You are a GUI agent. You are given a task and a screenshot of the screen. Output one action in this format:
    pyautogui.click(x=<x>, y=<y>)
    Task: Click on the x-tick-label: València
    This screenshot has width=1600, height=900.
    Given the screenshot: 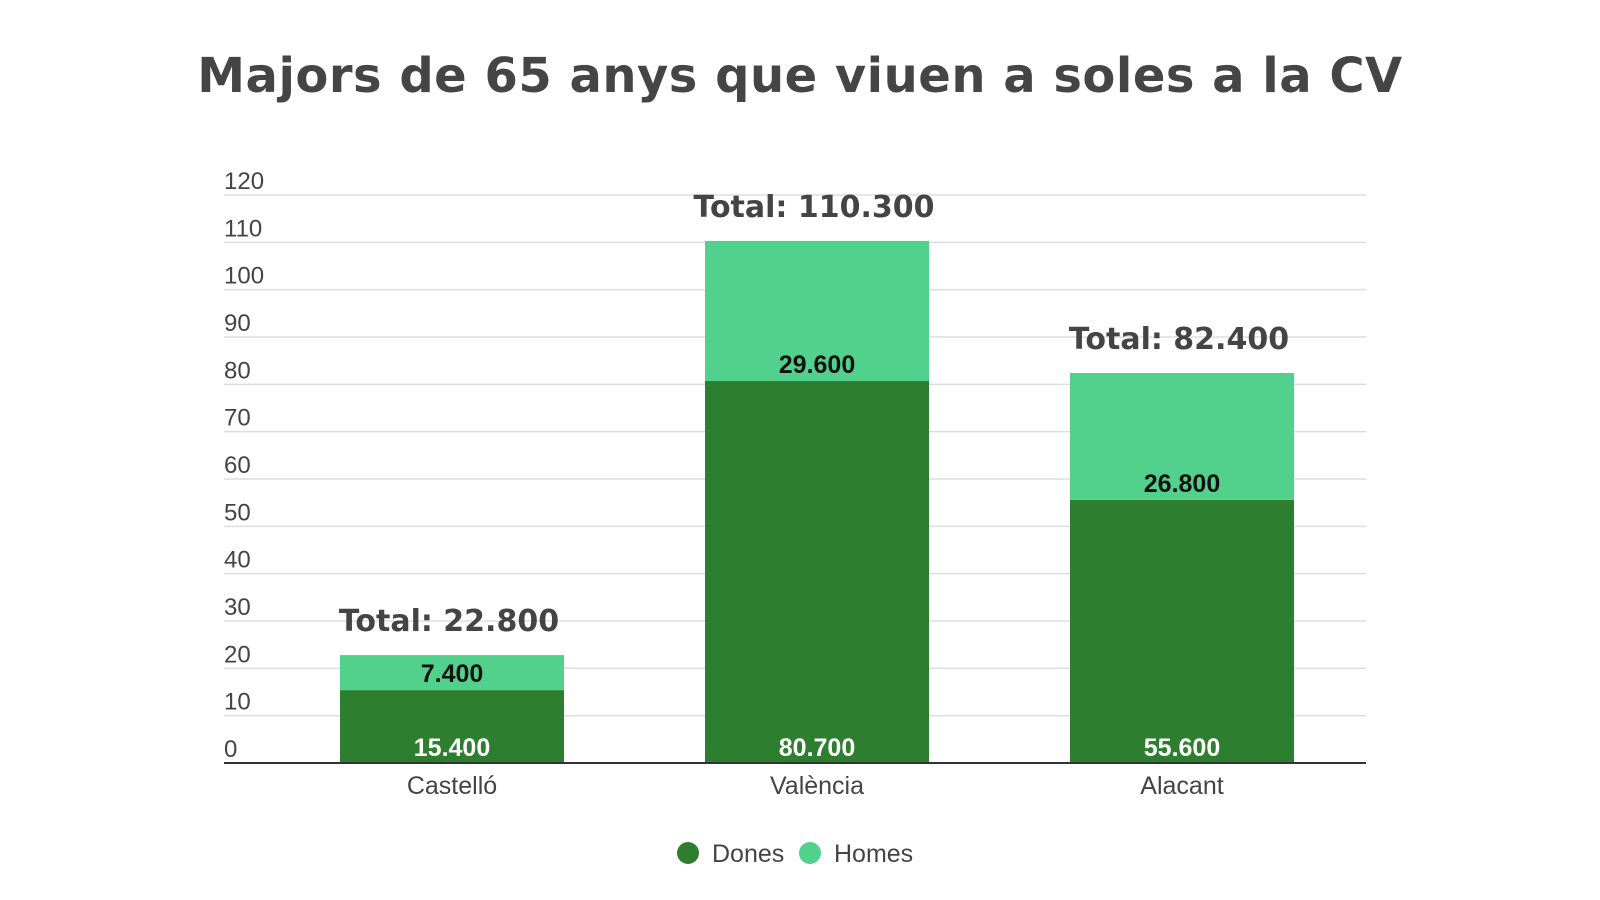 What is the action you would take?
    pyautogui.click(x=817, y=786)
    